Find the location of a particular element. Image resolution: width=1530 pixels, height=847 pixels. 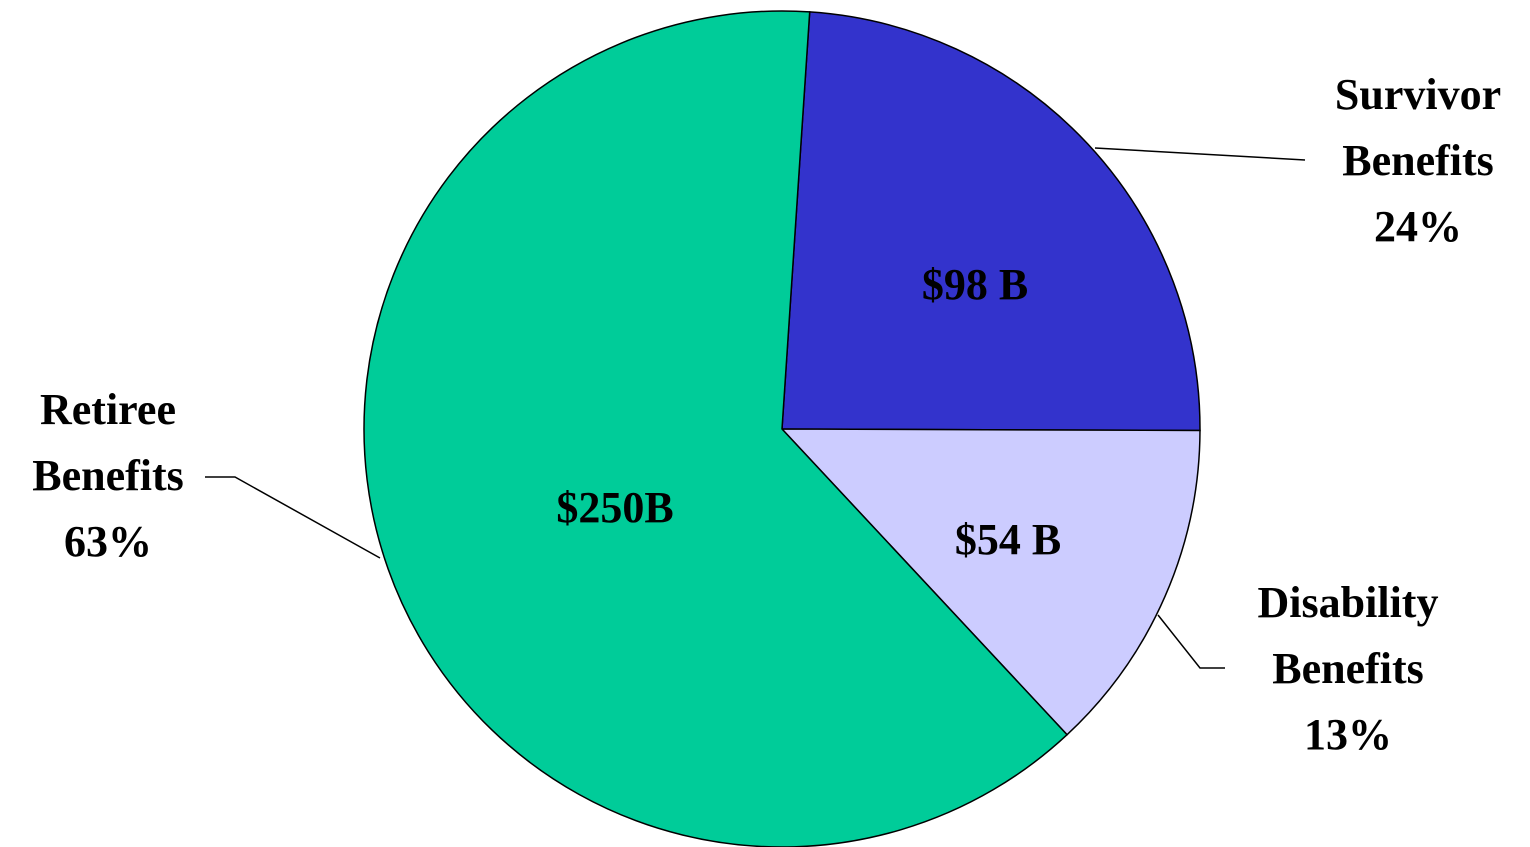

slice-label: Disability Benefits 13% is located at coordinates (1348, 669).